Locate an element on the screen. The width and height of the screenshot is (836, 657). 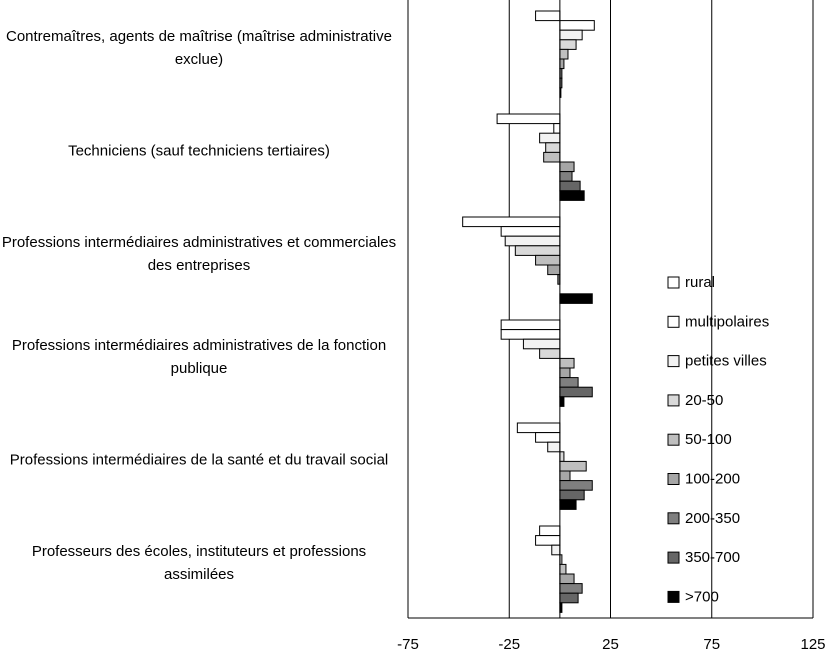
x-tick-label: -25 is located at coordinates (509, 644).